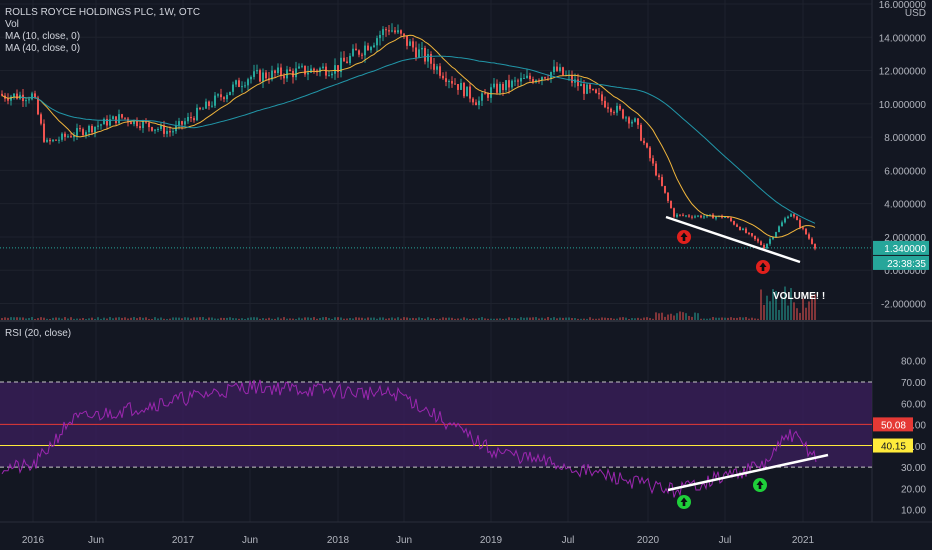  I want to click on legend-vol: Vol, so click(12, 24).